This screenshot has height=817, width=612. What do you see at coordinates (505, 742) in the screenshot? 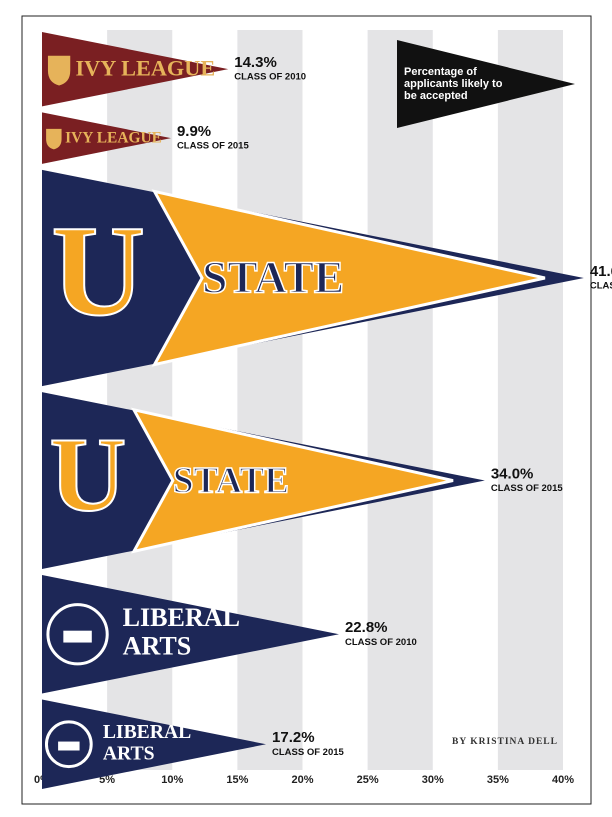
I see `credit: BY KRISTINA DELL` at bounding box center [505, 742].